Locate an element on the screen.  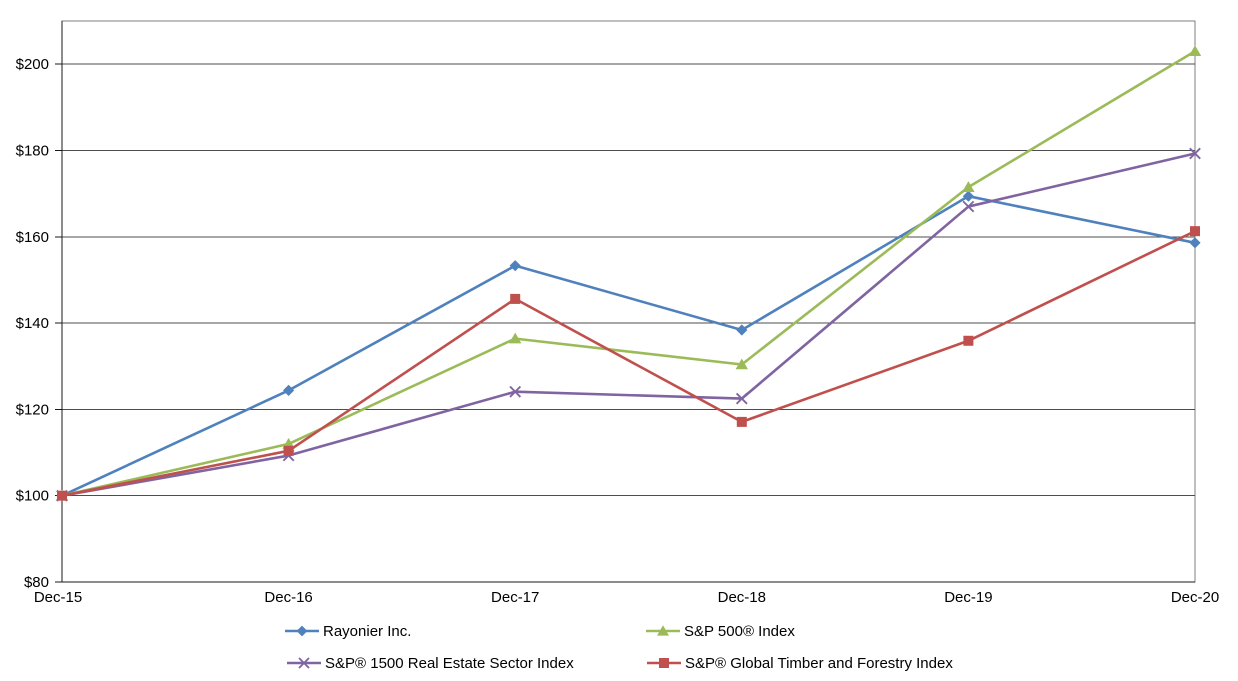
x-axis-label: Dec-18 is located at coordinates (742, 597).